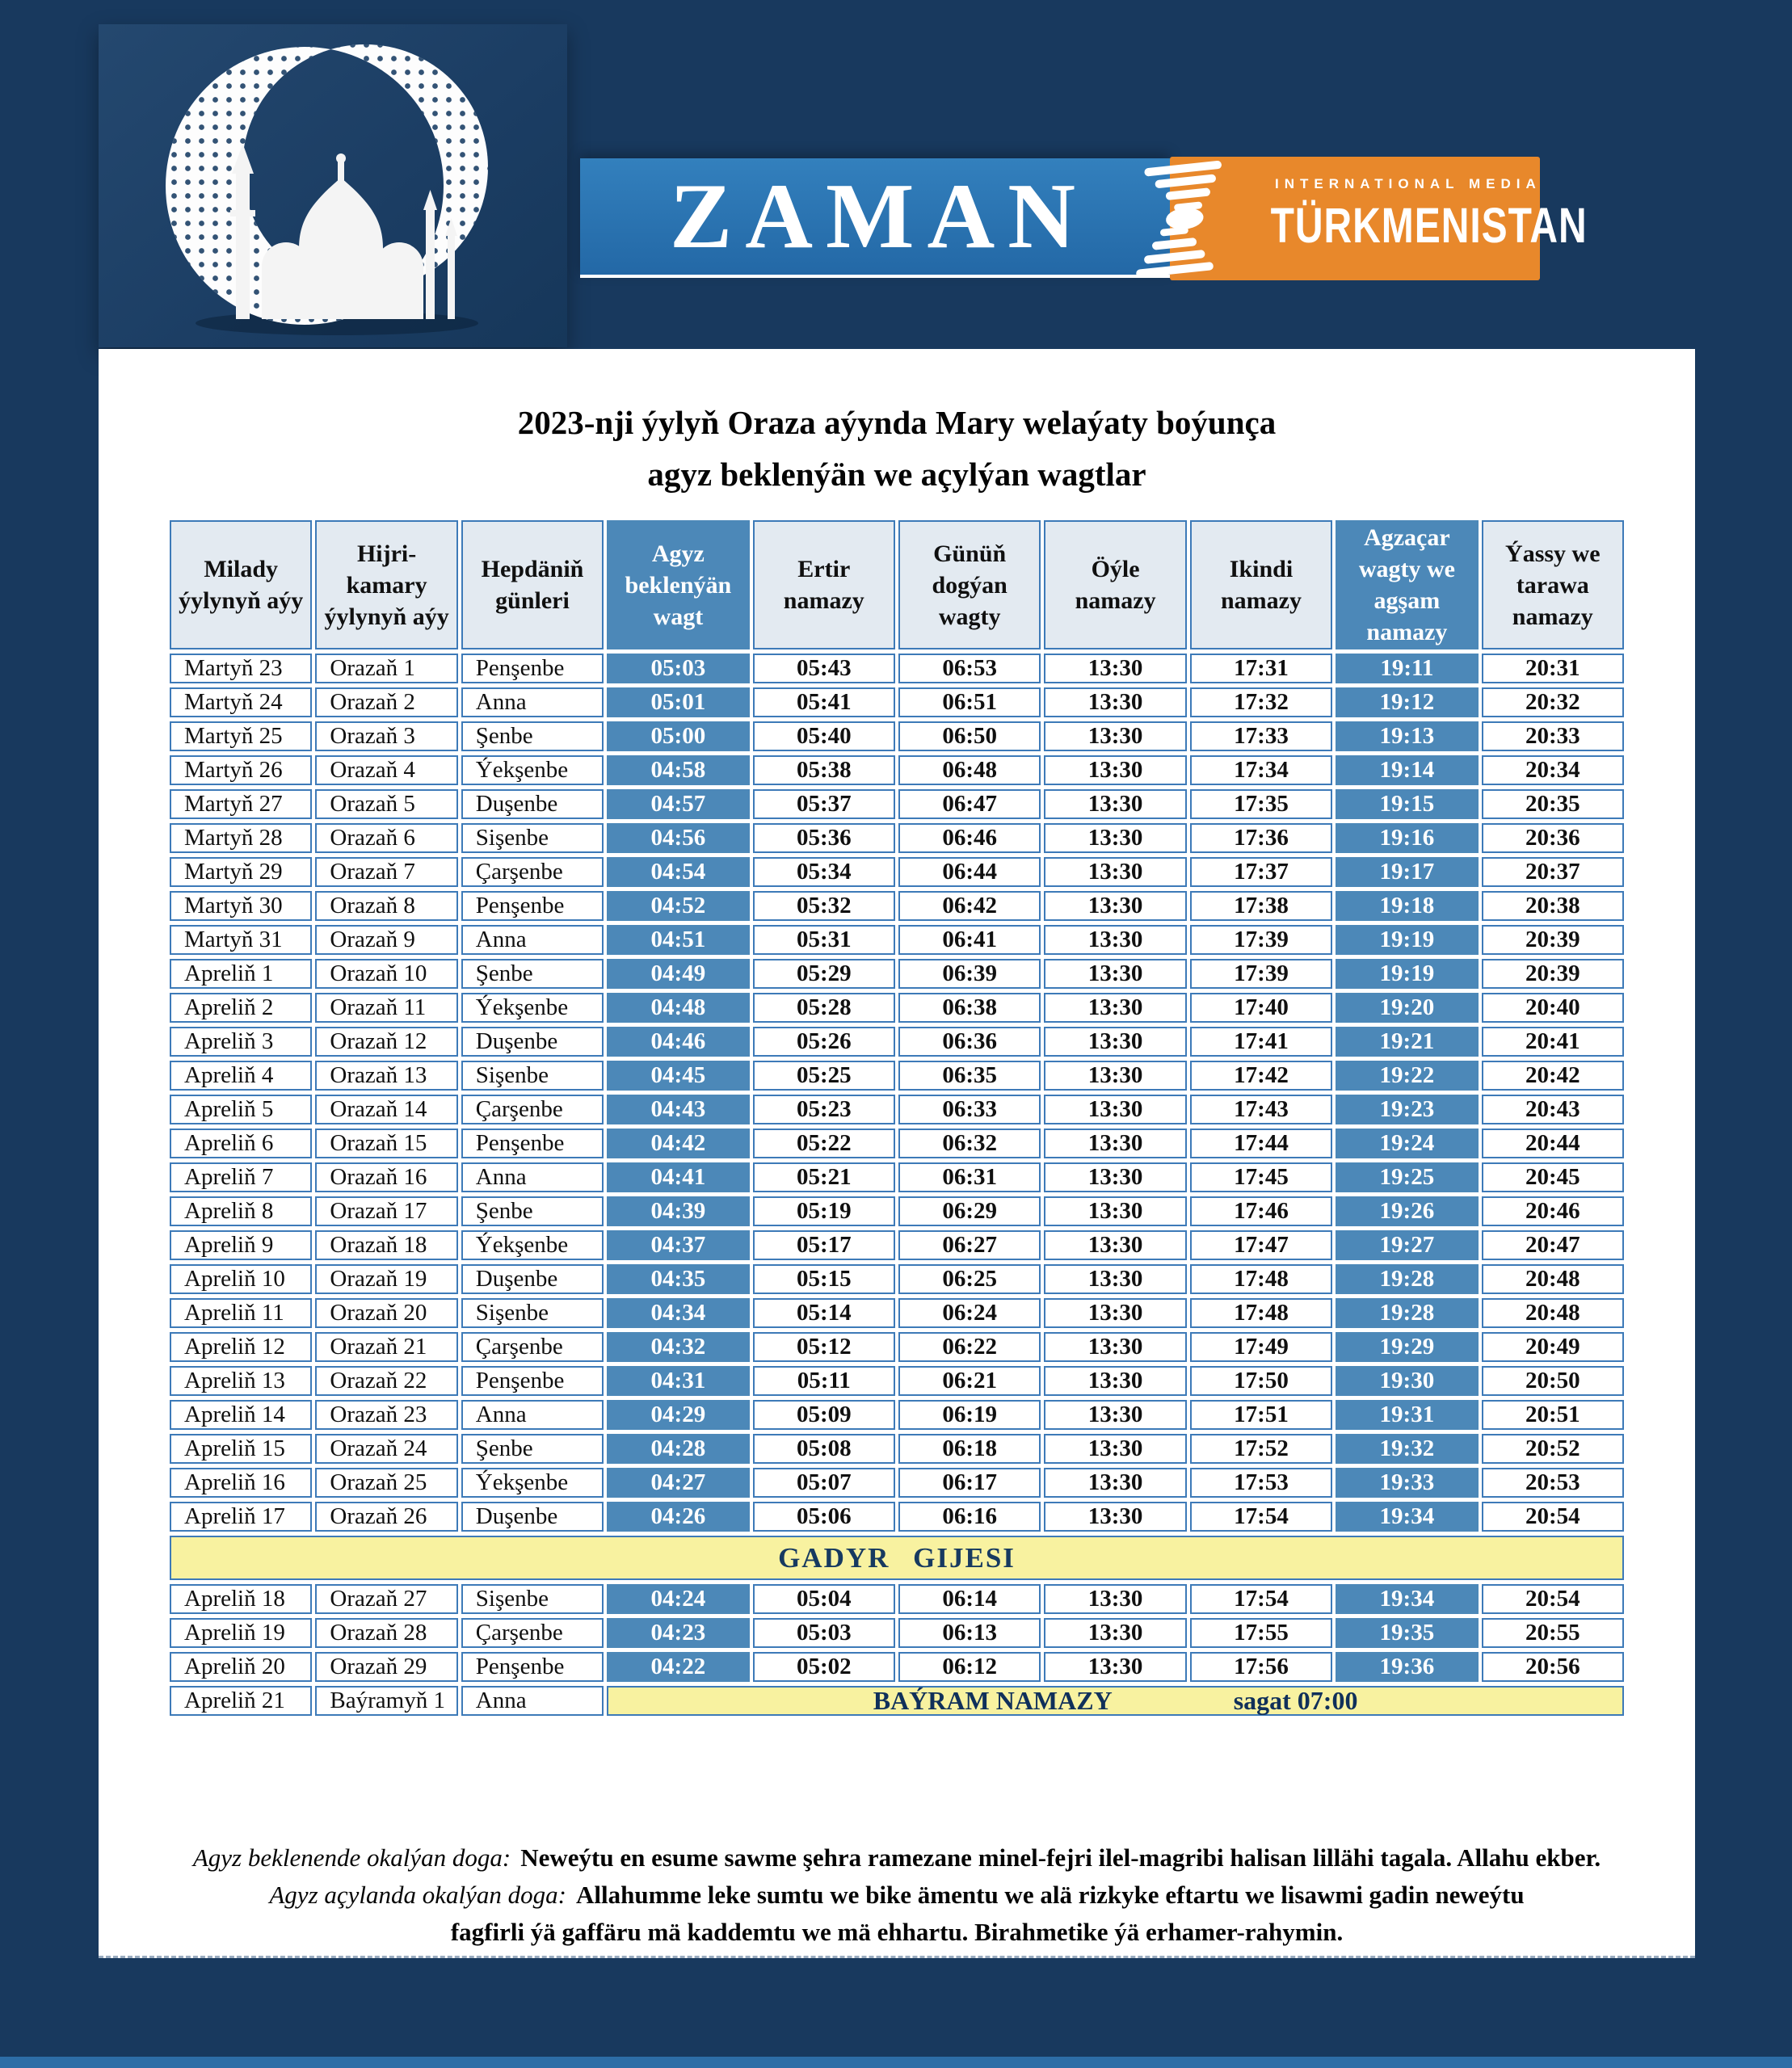 The image size is (1792, 2068). I want to click on row-label-cell: Martyň 30, so click(241, 906).